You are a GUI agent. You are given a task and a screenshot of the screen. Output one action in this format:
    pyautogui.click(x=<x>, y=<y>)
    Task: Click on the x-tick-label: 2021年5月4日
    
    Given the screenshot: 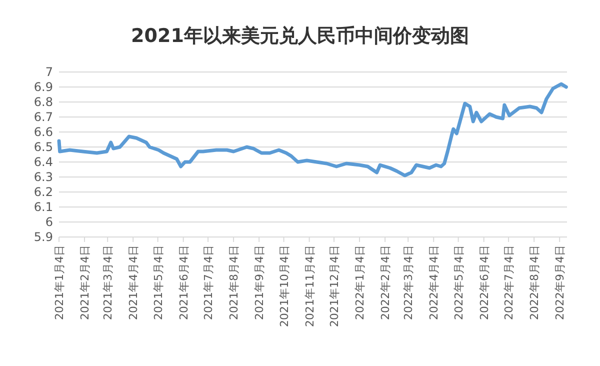 What is the action you would take?
    pyautogui.click(x=158, y=282)
    